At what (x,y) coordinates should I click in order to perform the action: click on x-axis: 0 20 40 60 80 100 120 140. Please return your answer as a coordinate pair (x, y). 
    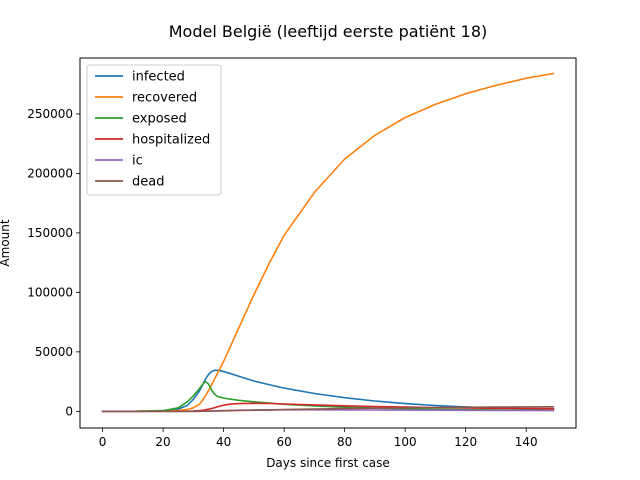
    Looking at the image, I should click on (318, 438).